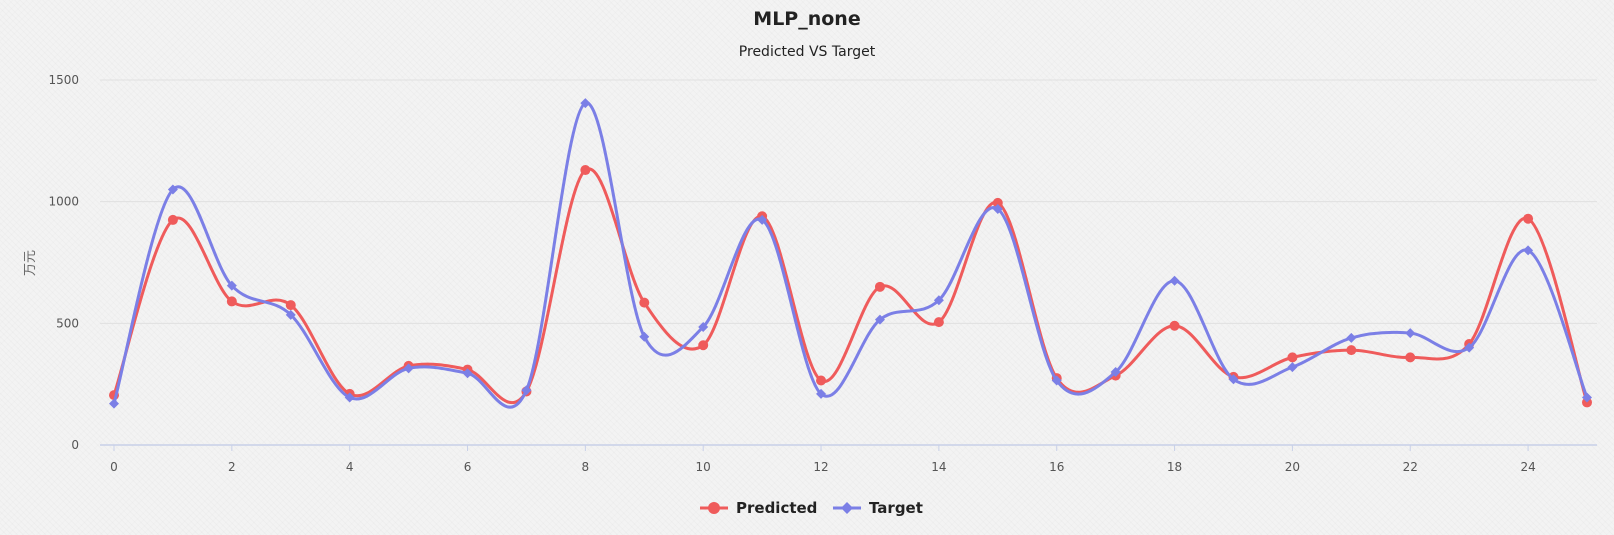 This screenshot has width=1614, height=535. Describe the element at coordinates (1410, 467) in the screenshot. I see `x-tick-label: 22` at that location.